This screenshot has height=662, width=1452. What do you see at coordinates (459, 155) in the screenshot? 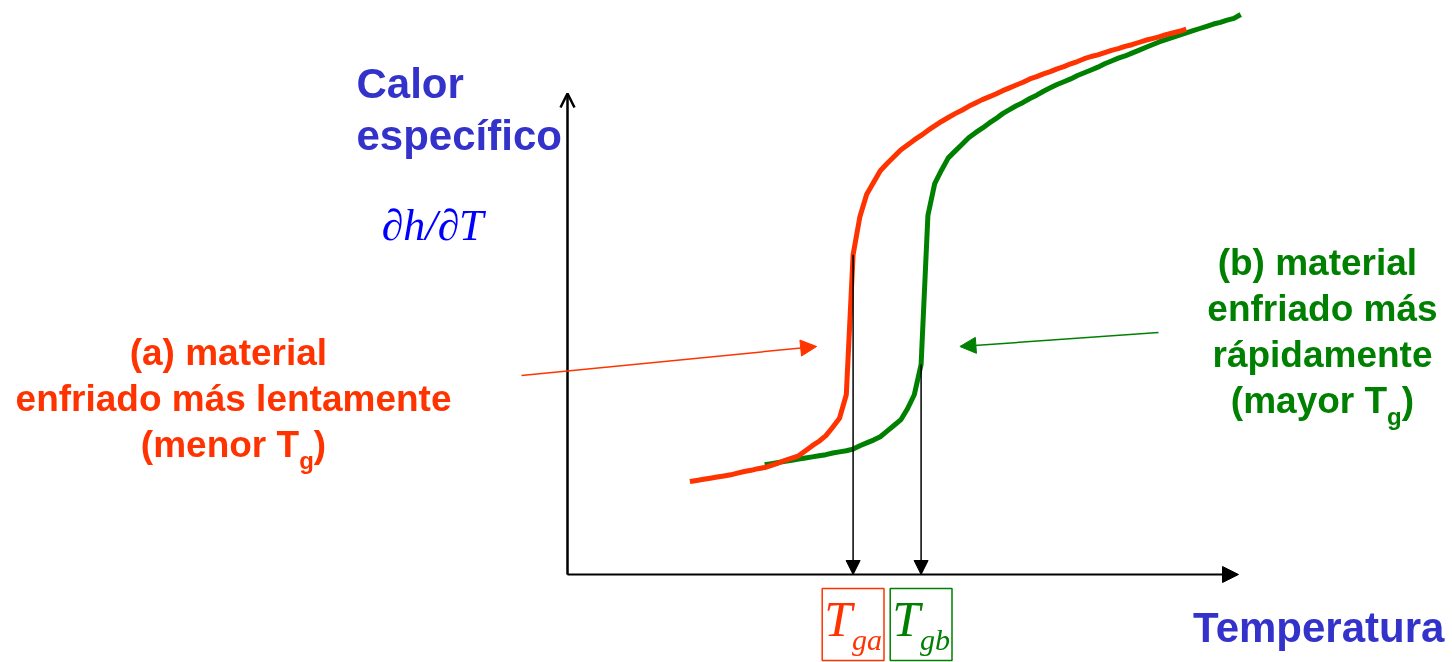
I see `y-axis-title: Calor específico ∂h/∂T` at bounding box center [459, 155].